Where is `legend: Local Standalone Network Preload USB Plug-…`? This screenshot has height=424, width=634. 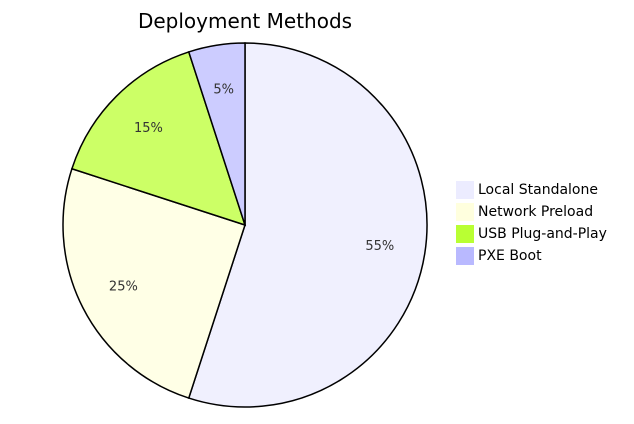
legend: Local Standalone Network Preload USB Plug-… is located at coordinates (531, 223).